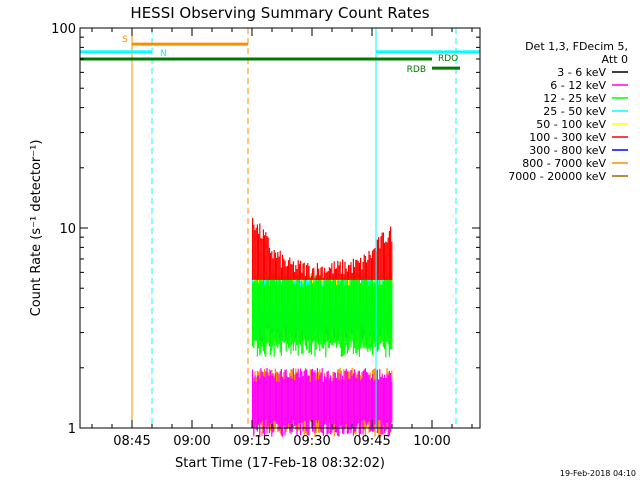 The image size is (640, 480). I want to click on footer-date: 19-Feb-2018 04:10, so click(598, 473).